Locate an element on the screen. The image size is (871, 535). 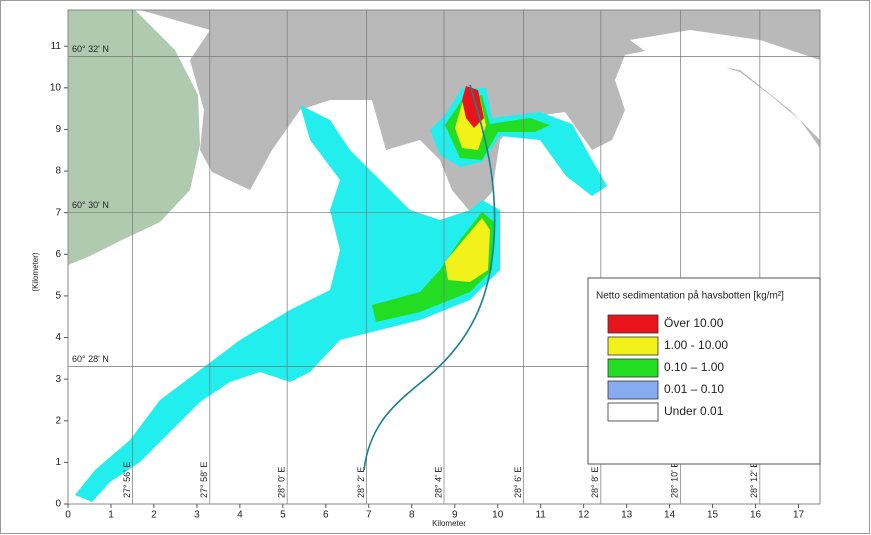
x-tick-label: 1 is located at coordinates (111, 515).